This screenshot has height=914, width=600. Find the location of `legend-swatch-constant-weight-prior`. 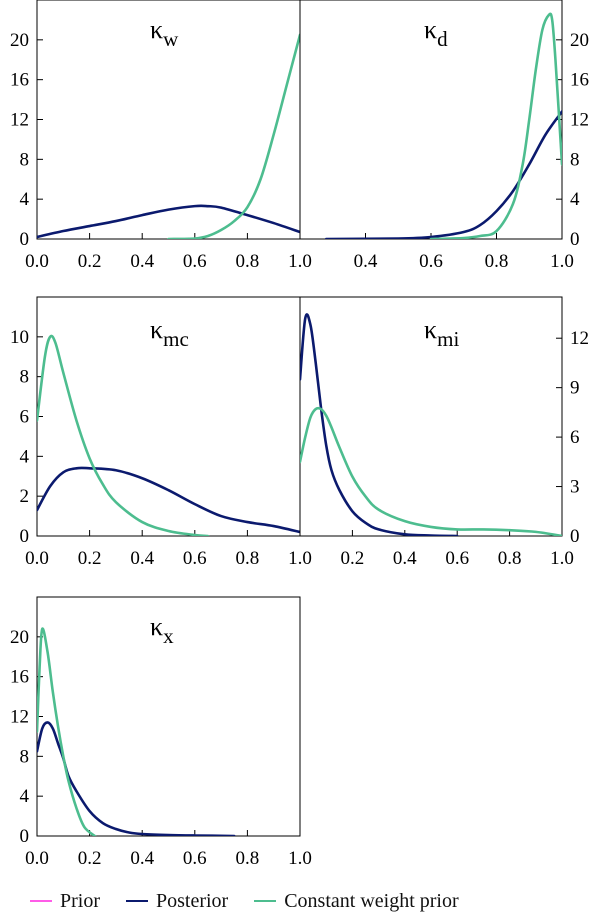

legend-swatch-constant-weight-prior is located at coordinates (265, 901).